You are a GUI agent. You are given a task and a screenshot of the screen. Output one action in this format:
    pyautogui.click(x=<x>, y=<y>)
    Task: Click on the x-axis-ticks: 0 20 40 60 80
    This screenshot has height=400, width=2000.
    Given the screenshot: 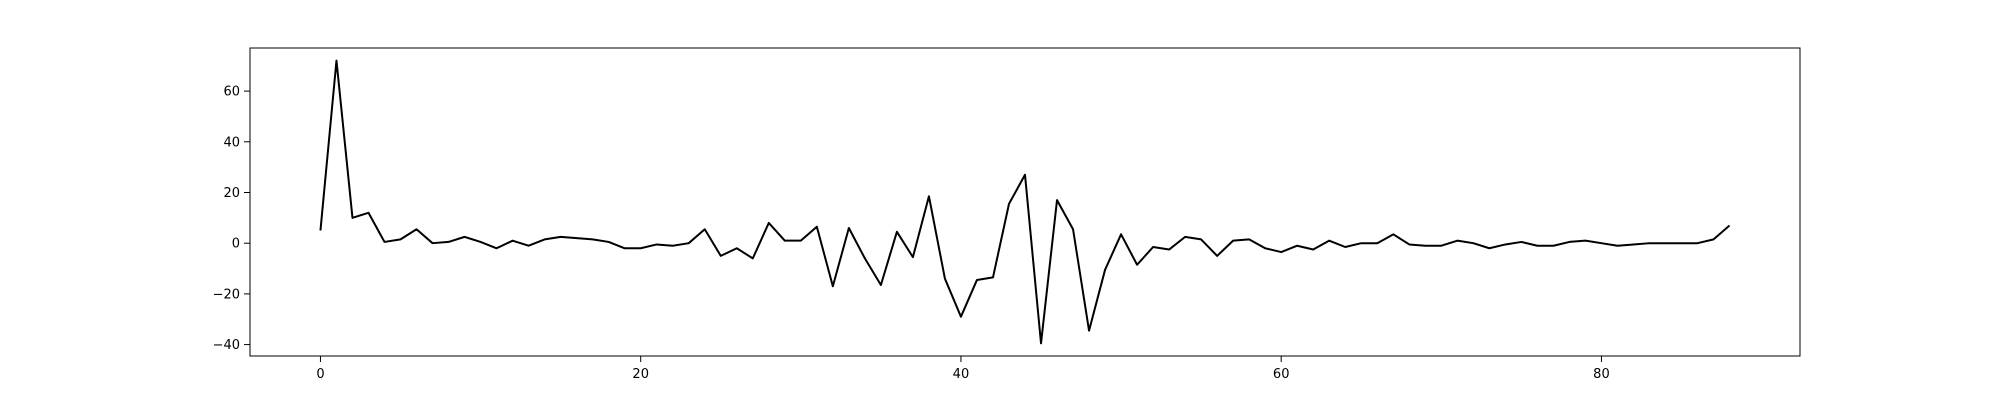 What is the action you would take?
    pyautogui.click(x=963, y=369)
    